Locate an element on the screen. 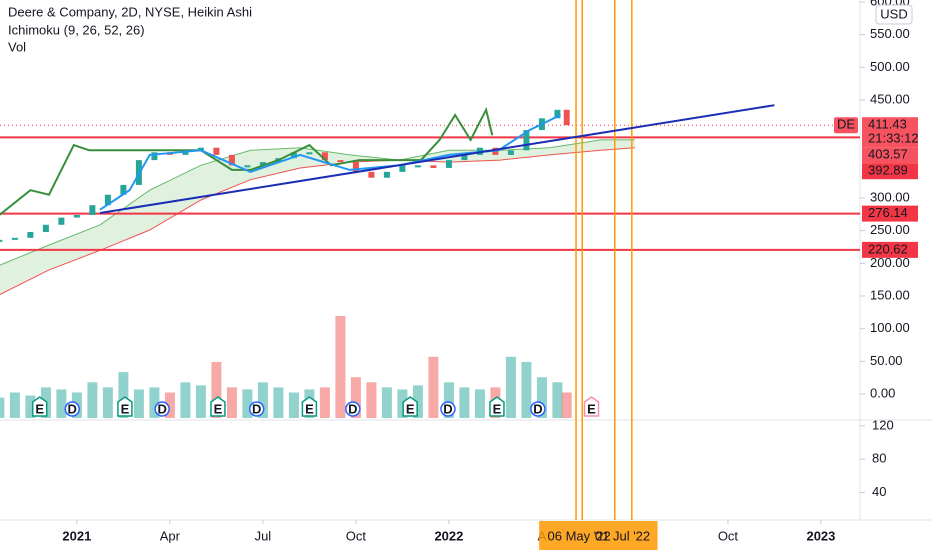 The height and width of the screenshot is (550, 932). currency-box is located at coordinates (894, 14).